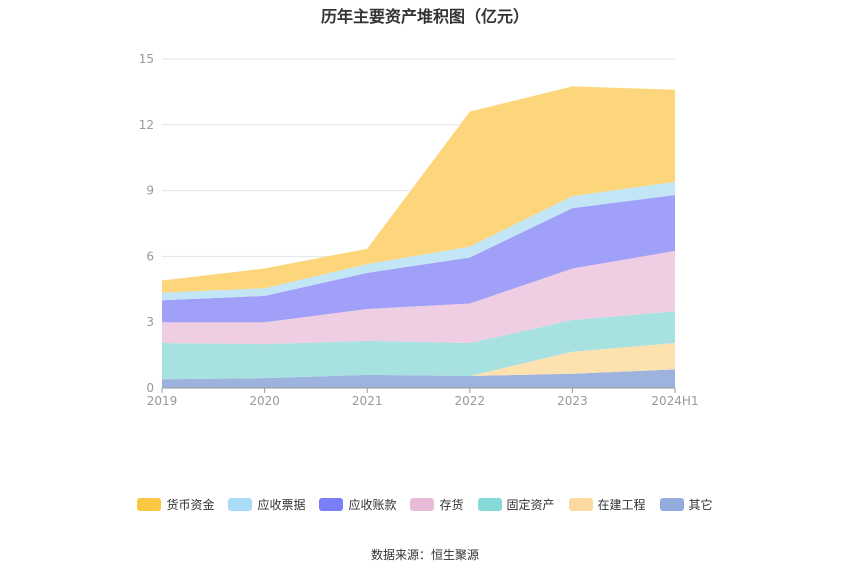 This screenshot has height=575, width=850. What do you see at coordinates (264, 401) in the screenshot?
I see `x-tick-label: 2020` at bounding box center [264, 401].